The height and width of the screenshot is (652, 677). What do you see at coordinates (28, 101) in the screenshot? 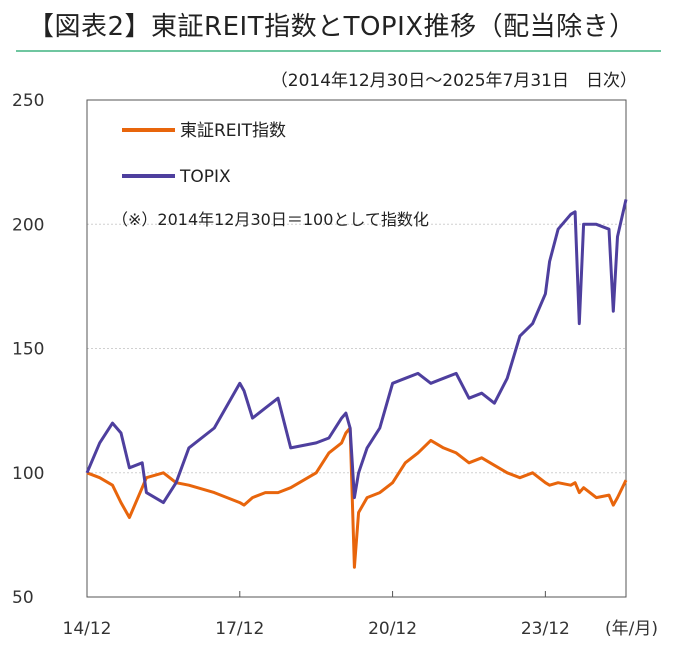
I see `y-tick-label: 250` at bounding box center [28, 101].